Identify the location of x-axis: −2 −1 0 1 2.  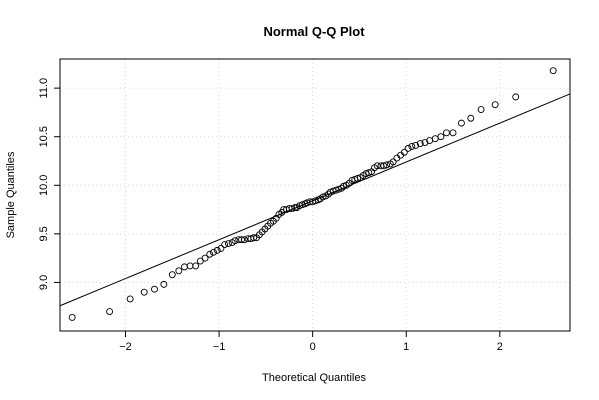
(311, 341).